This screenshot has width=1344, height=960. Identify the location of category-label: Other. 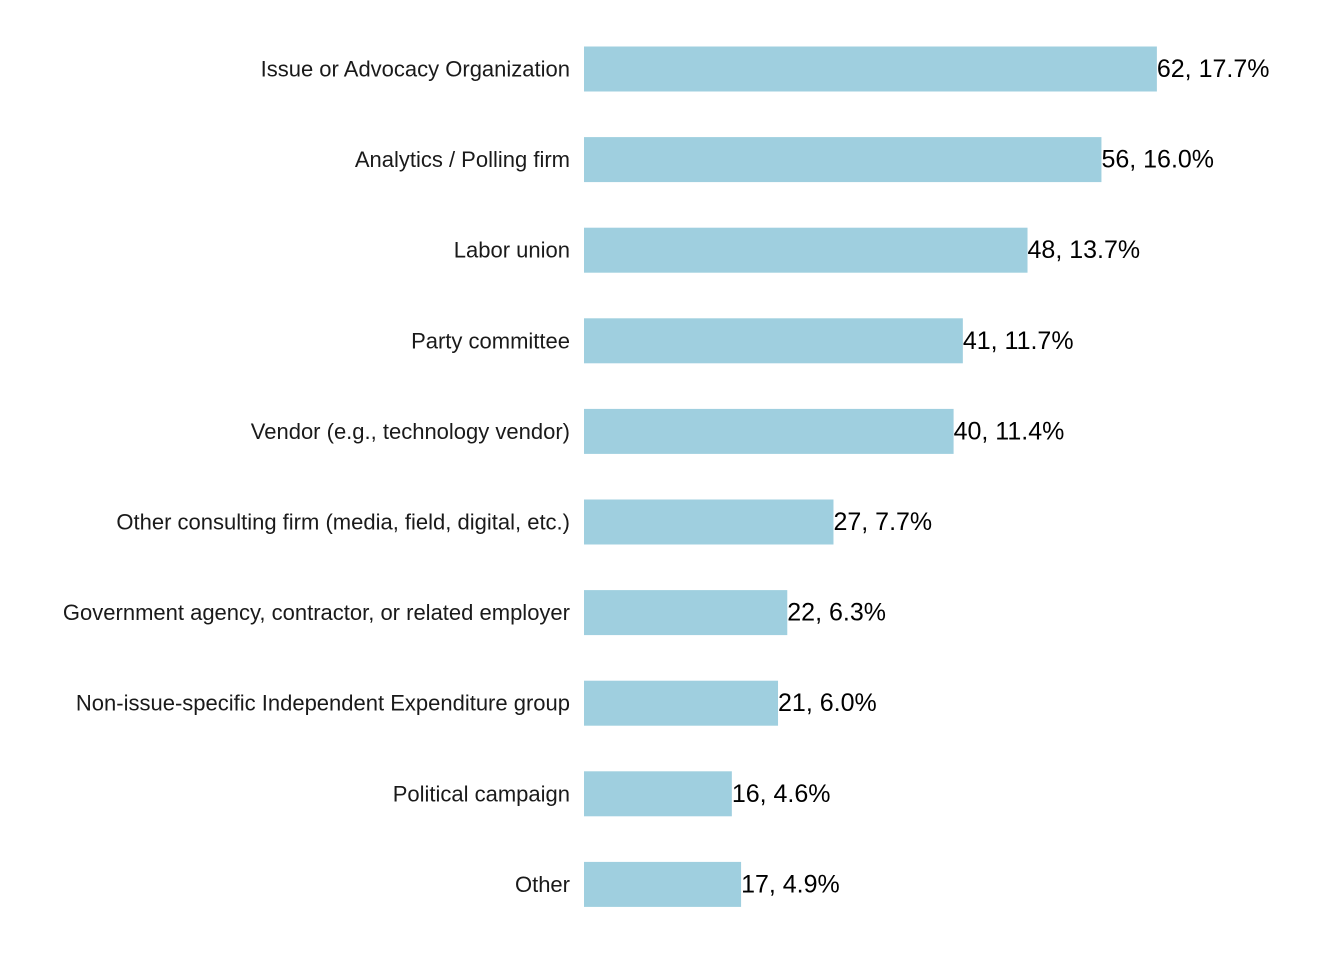
(542, 884).